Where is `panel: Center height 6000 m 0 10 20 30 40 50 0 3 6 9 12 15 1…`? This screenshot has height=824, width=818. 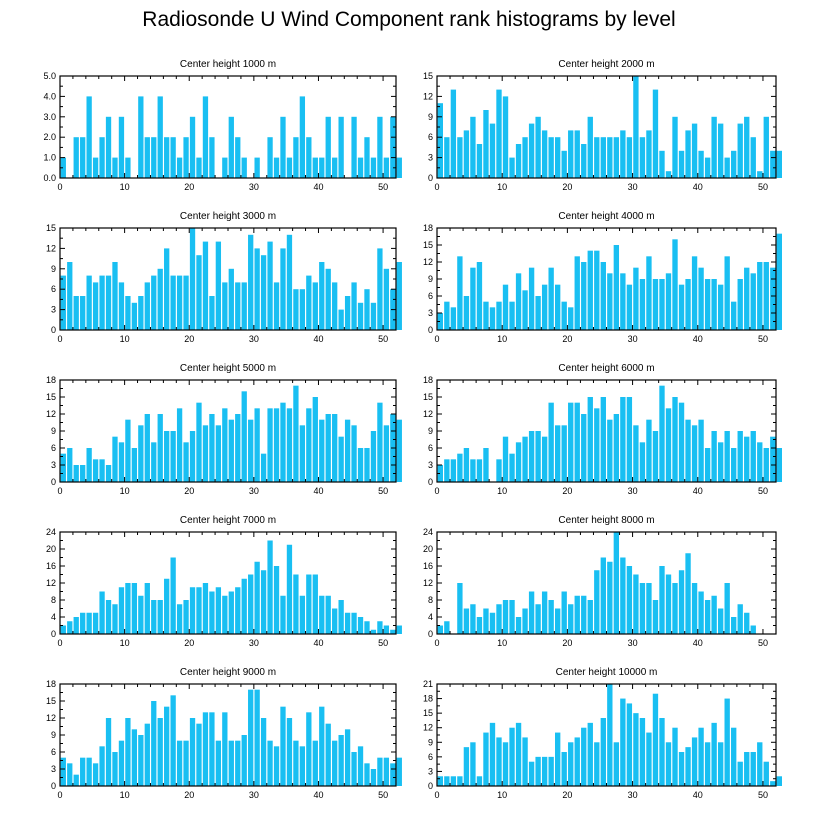
panel: Center height 6000 m 0 10 20 30 40 50 0 3 6 9 12 15 1… is located at coordinates (602, 429).